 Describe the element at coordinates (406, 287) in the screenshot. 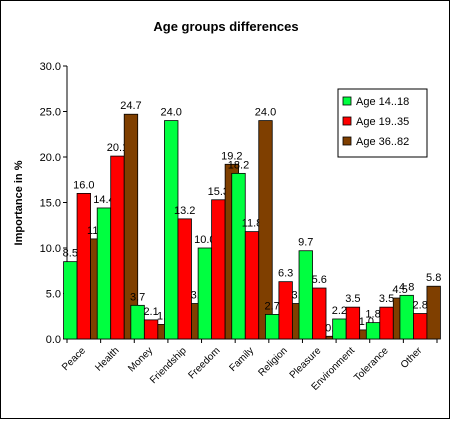

I see `data-label: 4.8` at that location.